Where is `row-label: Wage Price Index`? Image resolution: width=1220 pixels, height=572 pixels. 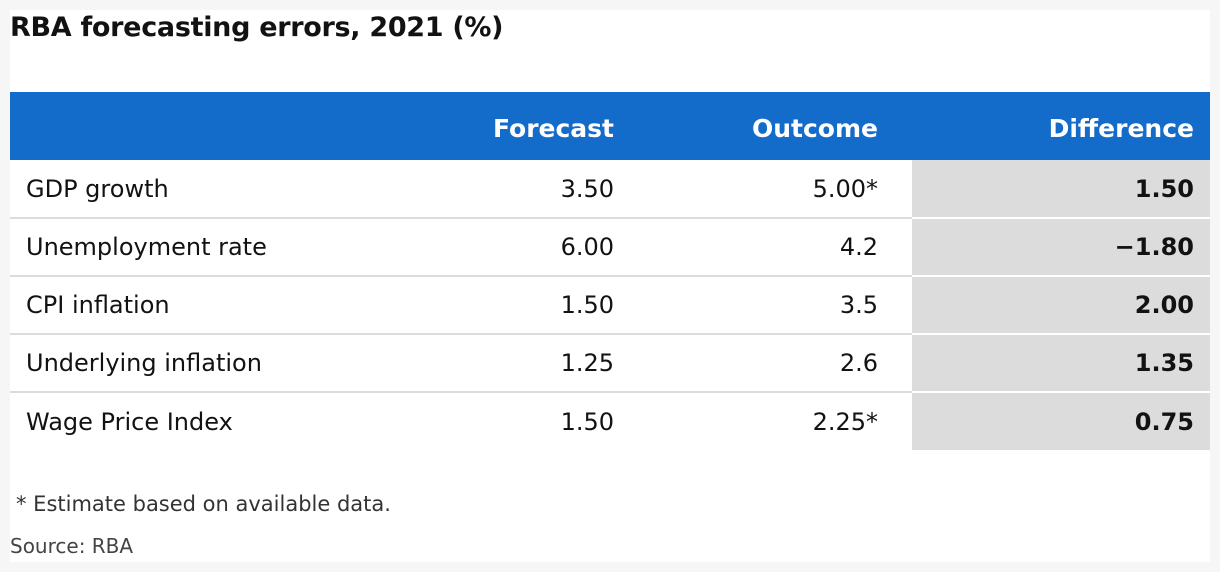
row-label: Wage Price Index is located at coordinates (129, 421).